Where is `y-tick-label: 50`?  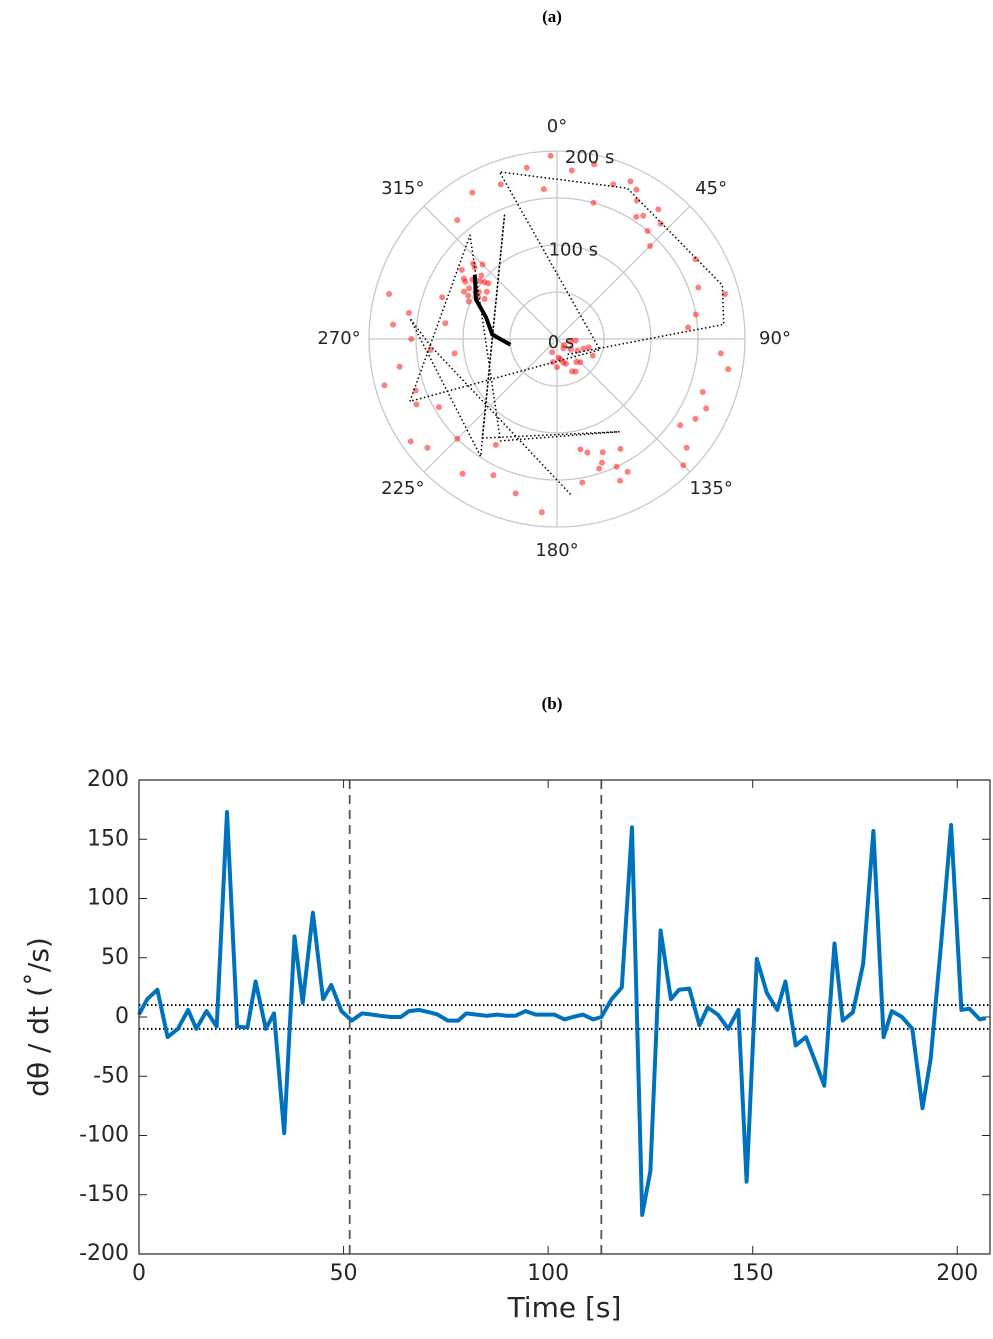
y-tick-label: 50 is located at coordinates (115, 957).